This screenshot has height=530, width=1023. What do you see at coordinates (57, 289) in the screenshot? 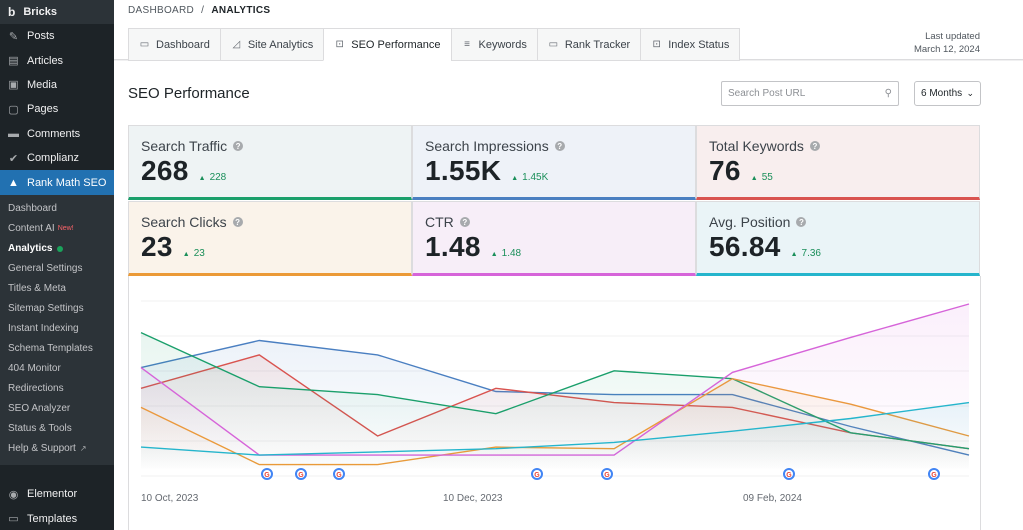
I see `submenu-item-titles-meta: Titles & Meta` at bounding box center [57, 289].